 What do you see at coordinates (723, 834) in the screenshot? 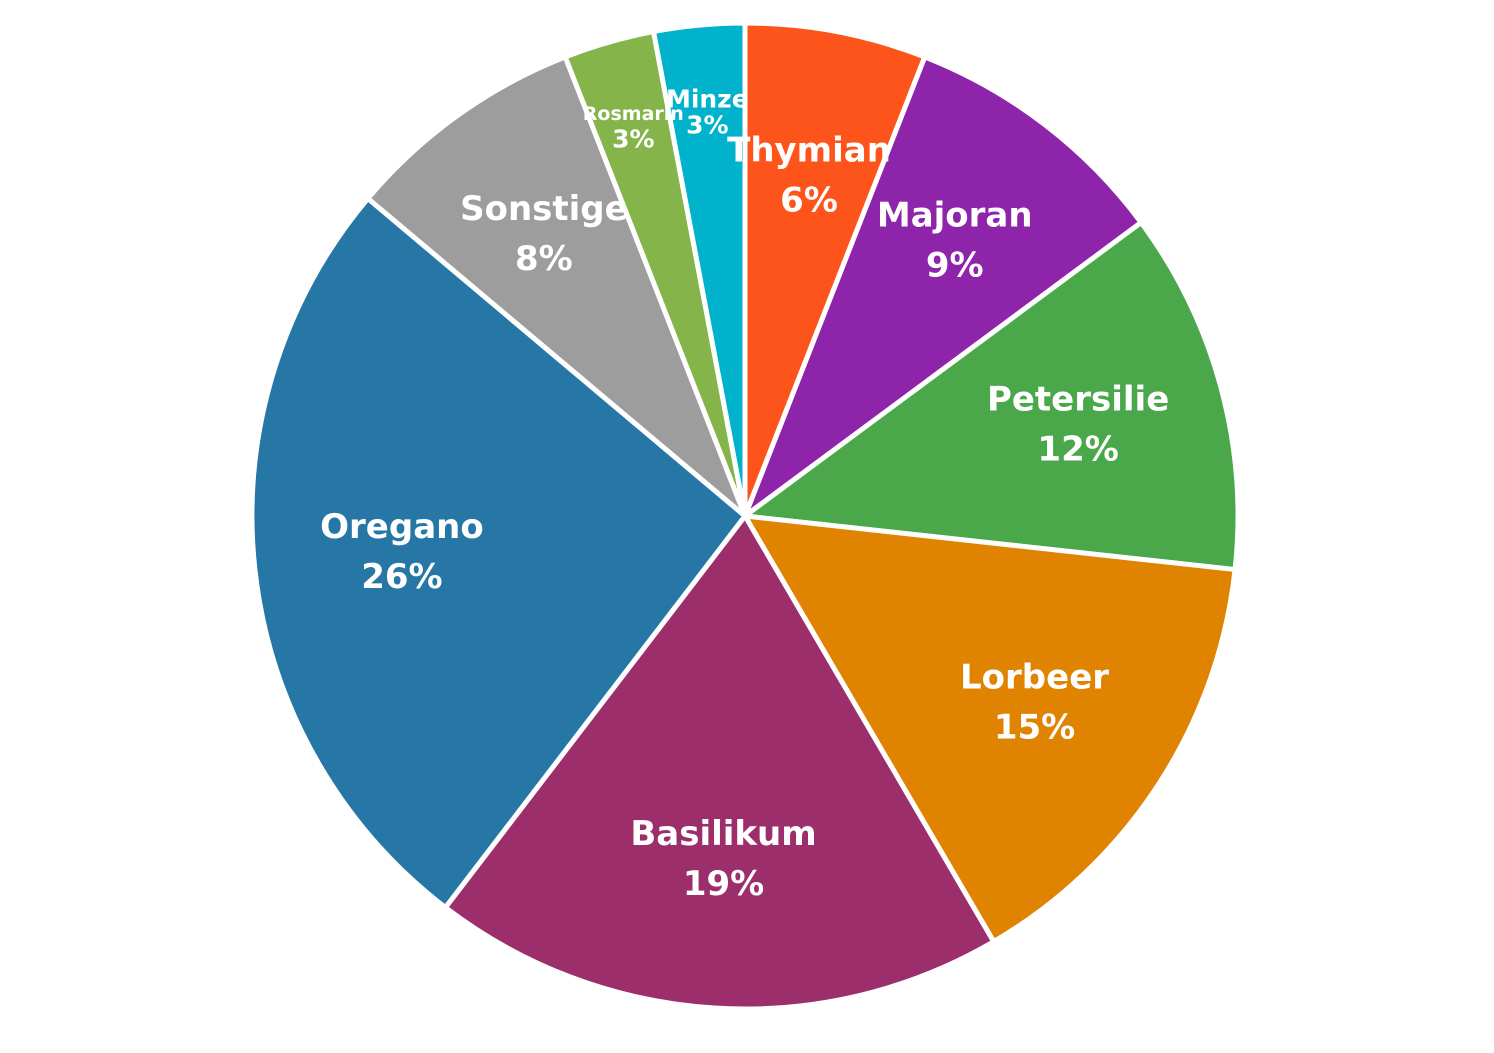
I see `slice-name: Basilikum` at bounding box center [723, 834].